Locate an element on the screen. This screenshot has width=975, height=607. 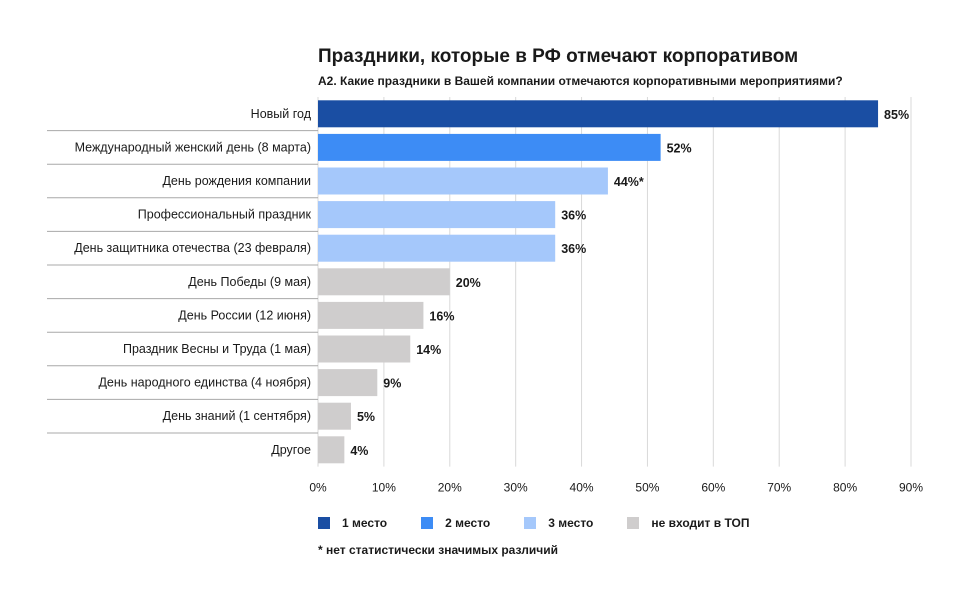
legend-item-third: 3 место is located at coordinates (558, 523).